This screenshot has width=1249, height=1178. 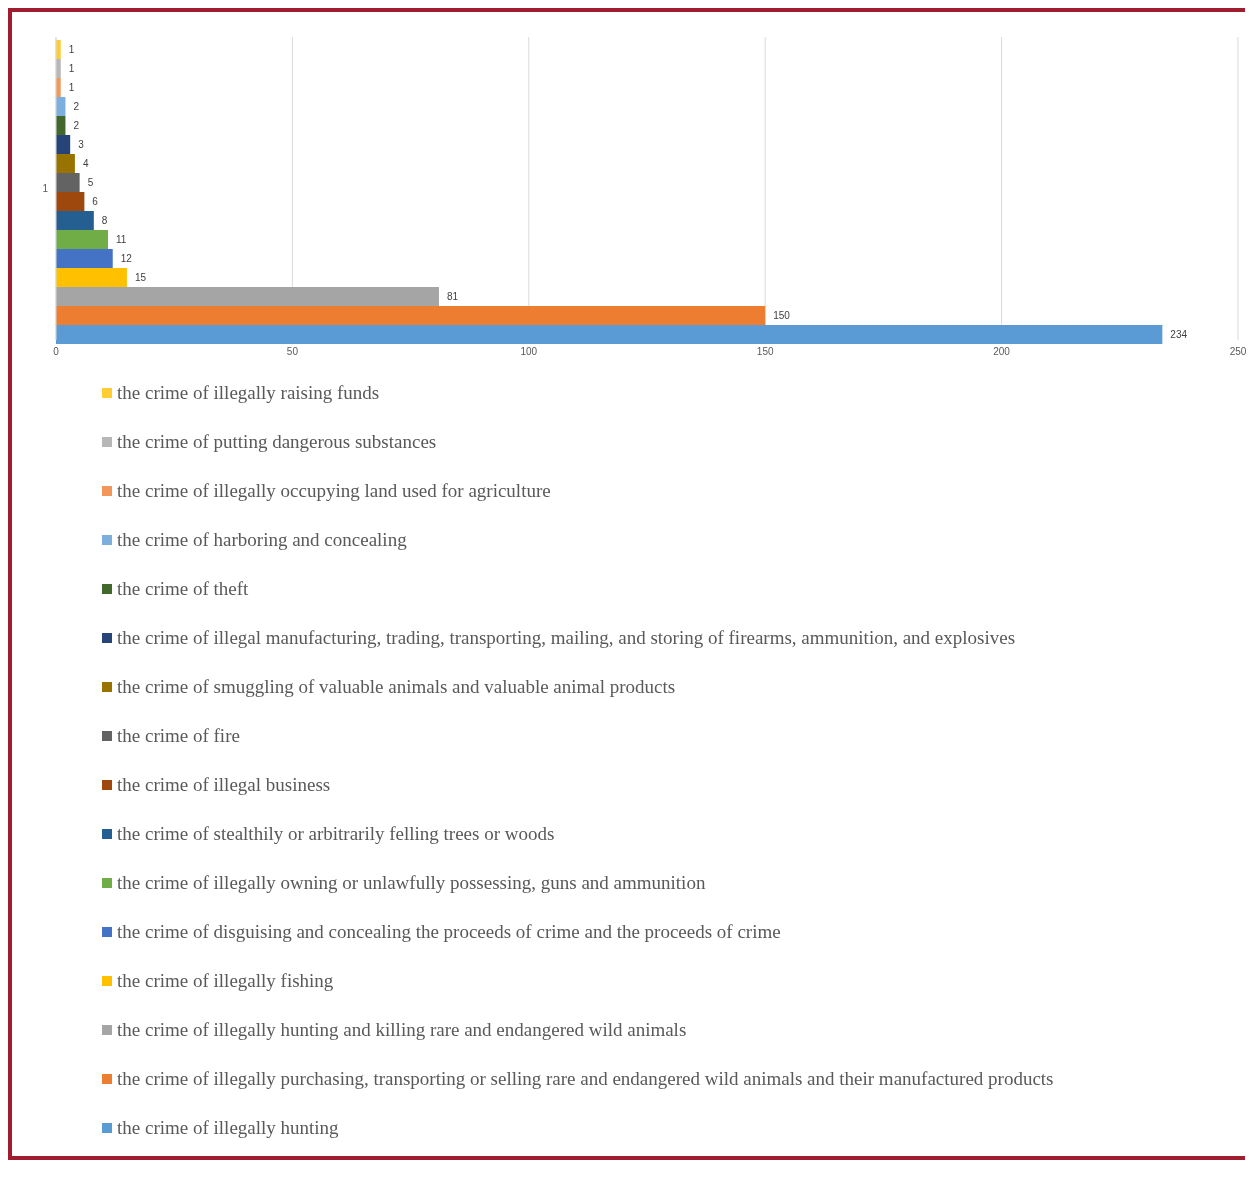 I want to click on legend-label: the crime of illegally hunting, so click(x=228, y=1127).